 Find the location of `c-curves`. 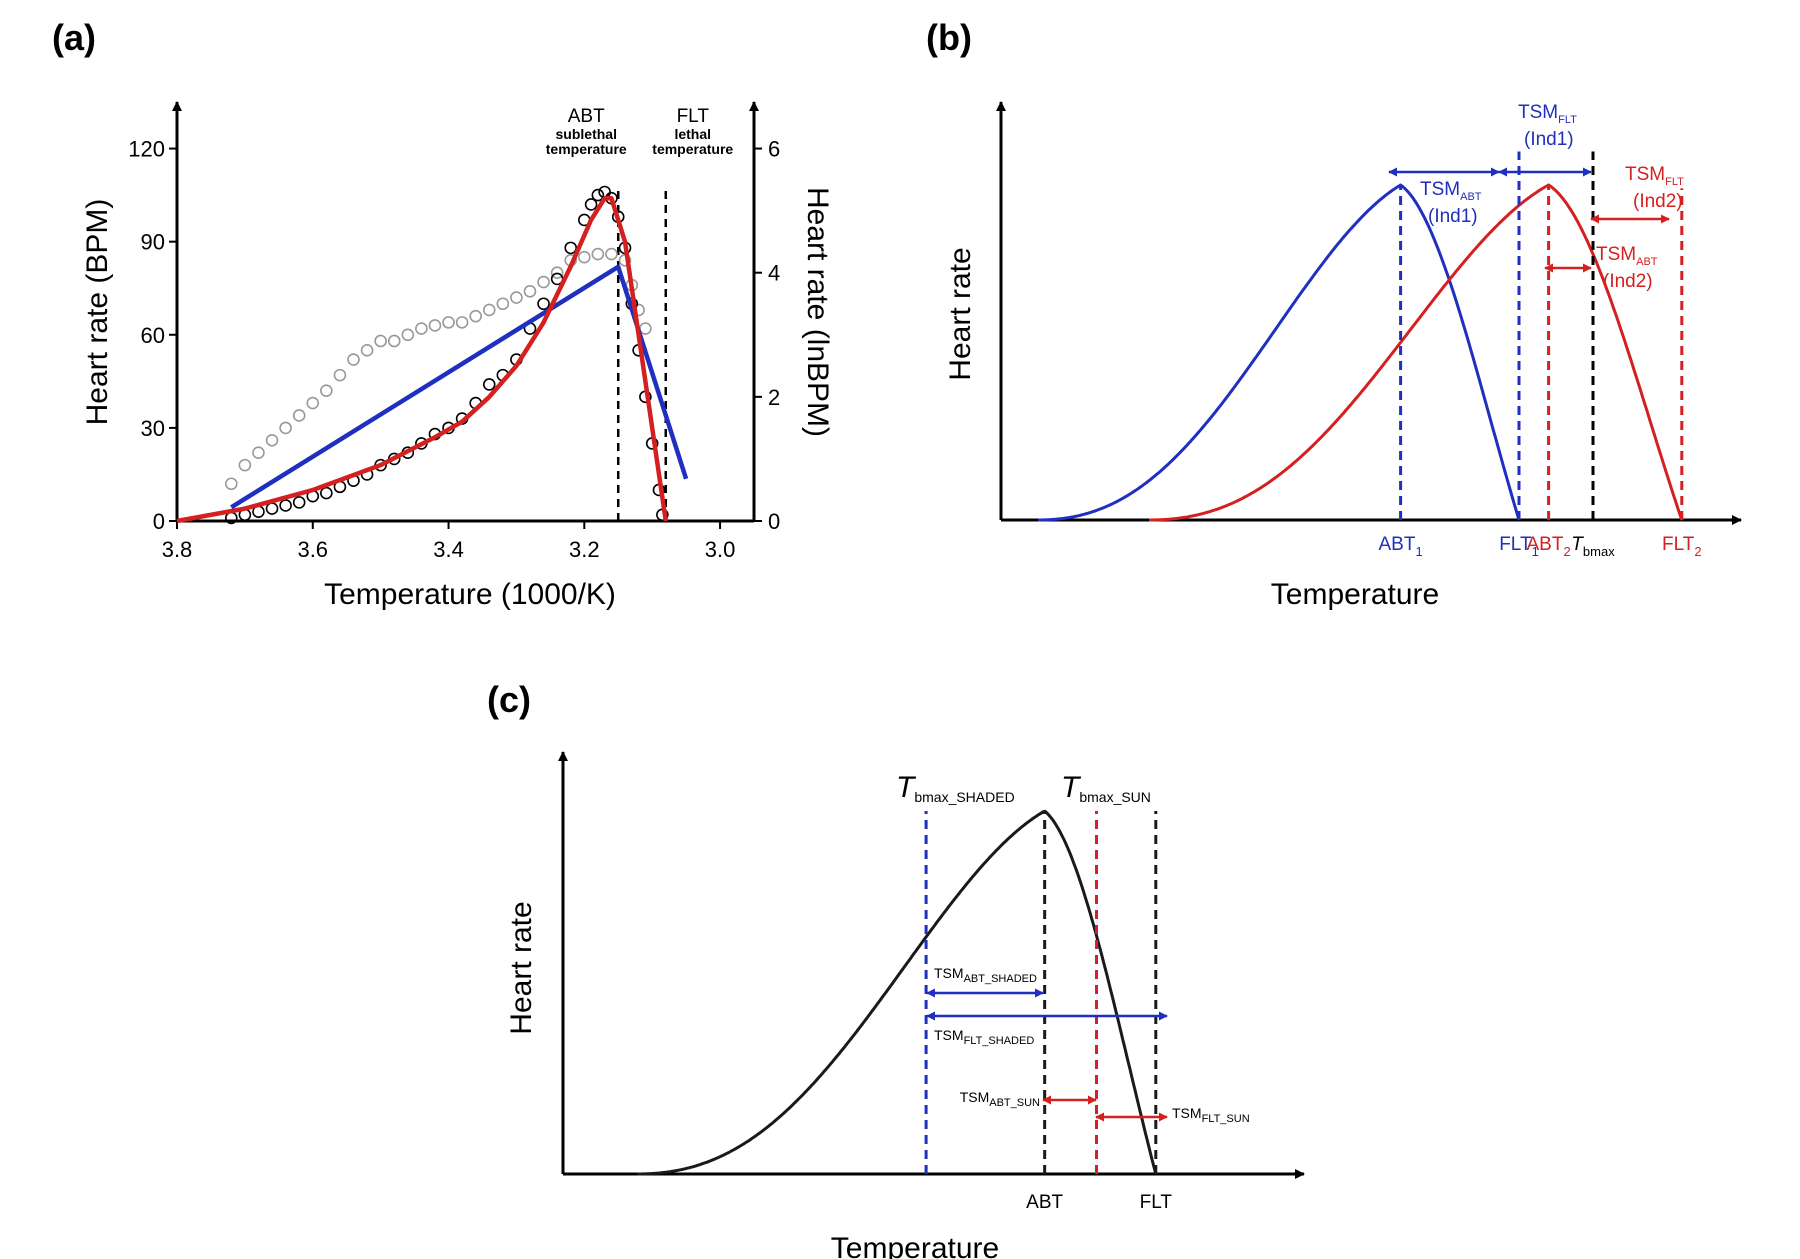

c-curves is located at coordinates (897, 992).